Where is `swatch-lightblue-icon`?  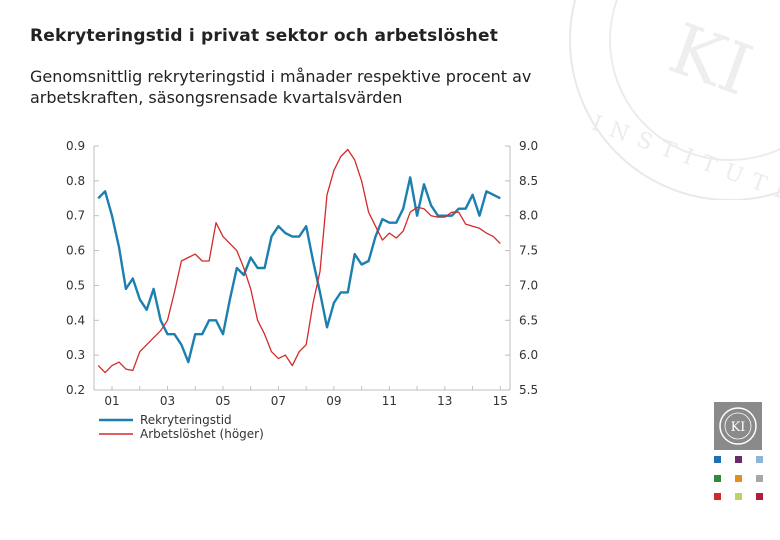 swatch-lightblue-icon is located at coordinates (759, 459).